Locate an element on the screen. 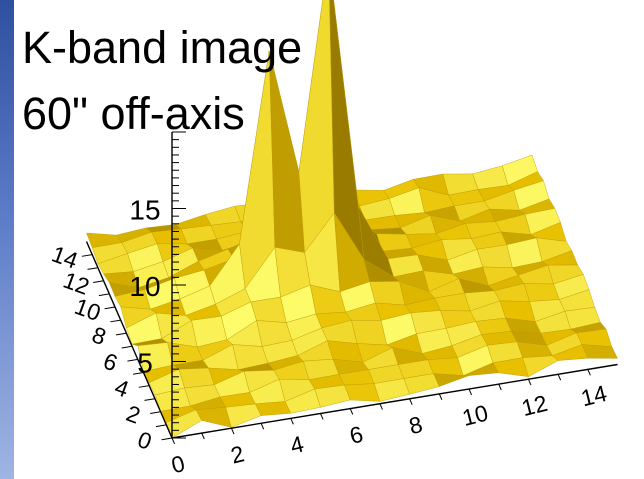 The image size is (644, 479). x-tick-label: 6 is located at coordinates (356, 435).